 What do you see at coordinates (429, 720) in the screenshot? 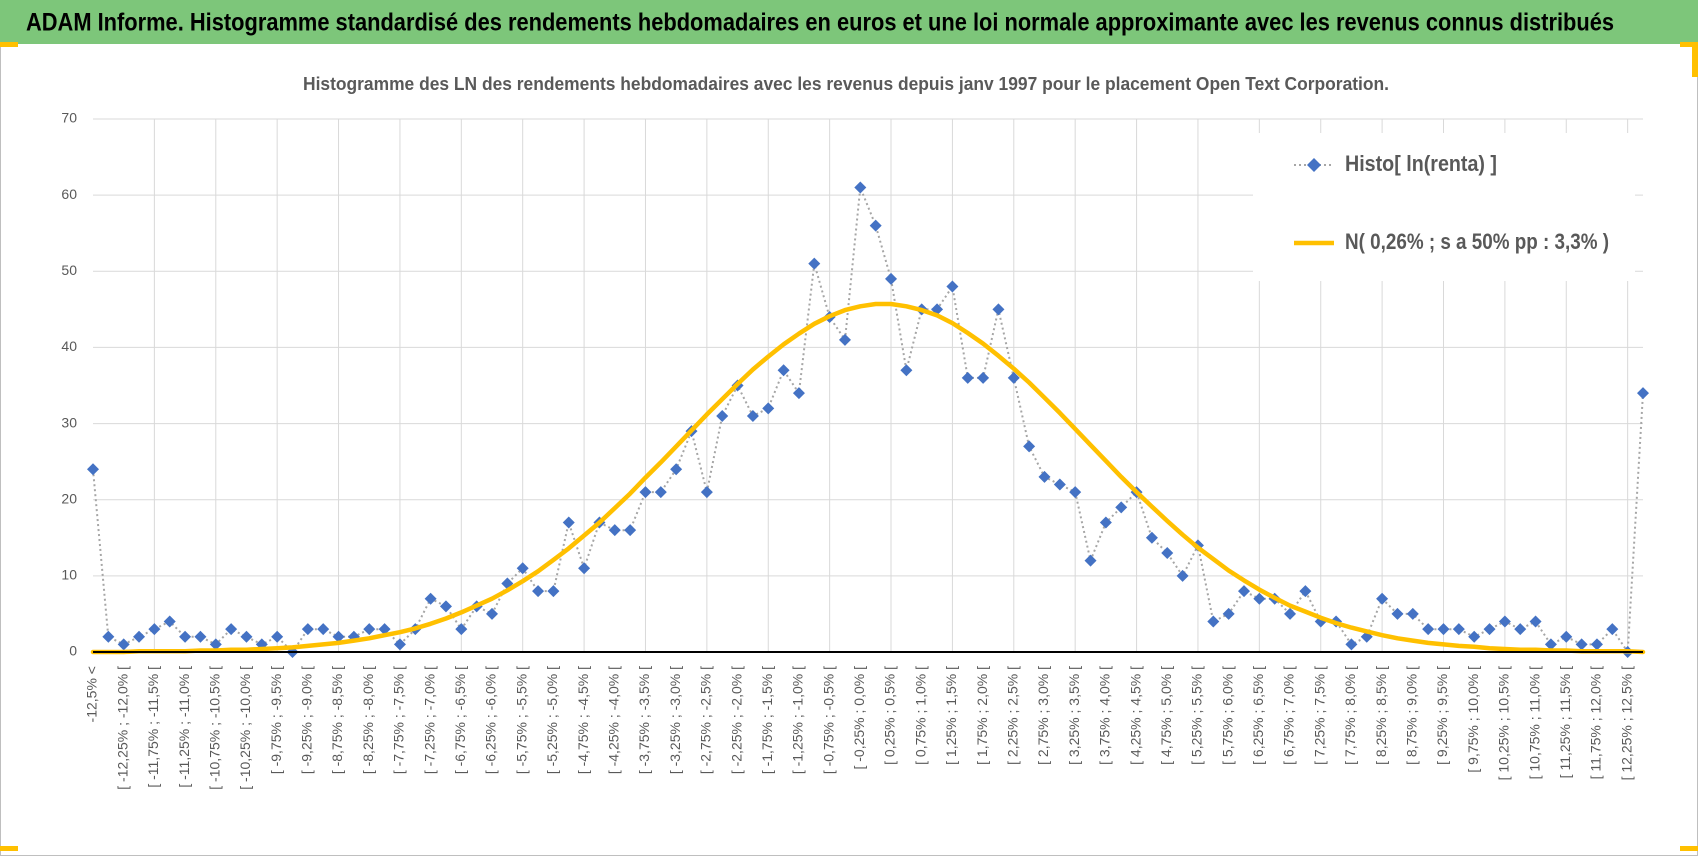
I see `x-tick-label: [ -7,25% ; -7,0% [` at bounding box center [429, 720].